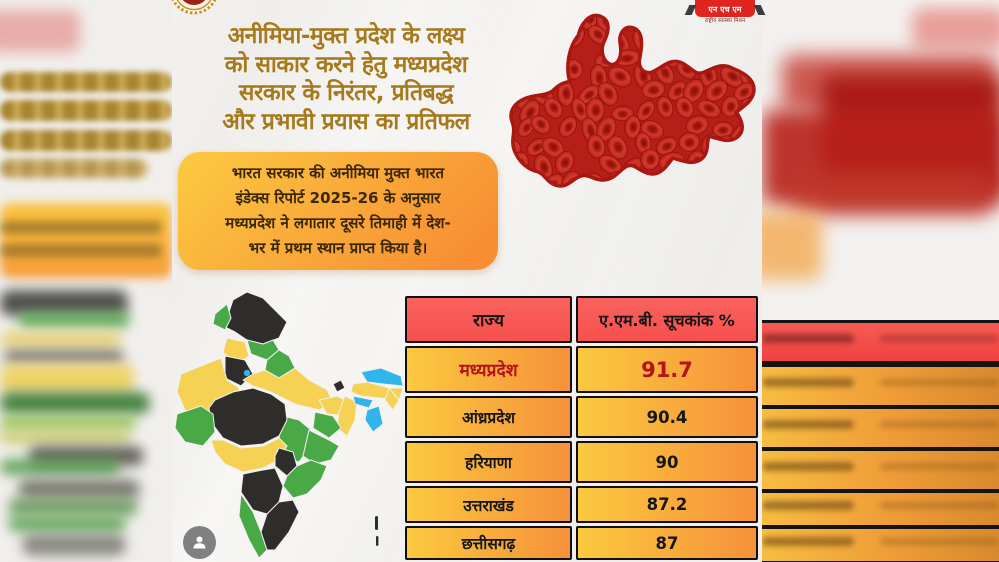 This screenshot has width=999, height=562. Describe the element at coordinates (667, 543) in the screenshot. I see `index-value-cell: 87` at that location.